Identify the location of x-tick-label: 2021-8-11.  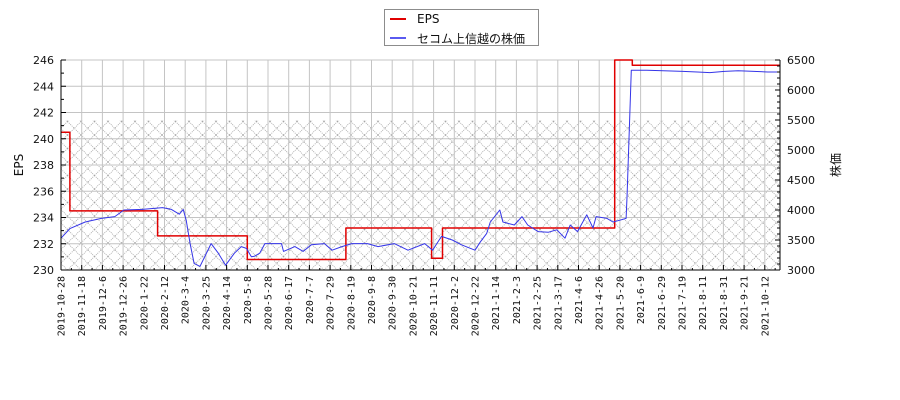
(703, 303).